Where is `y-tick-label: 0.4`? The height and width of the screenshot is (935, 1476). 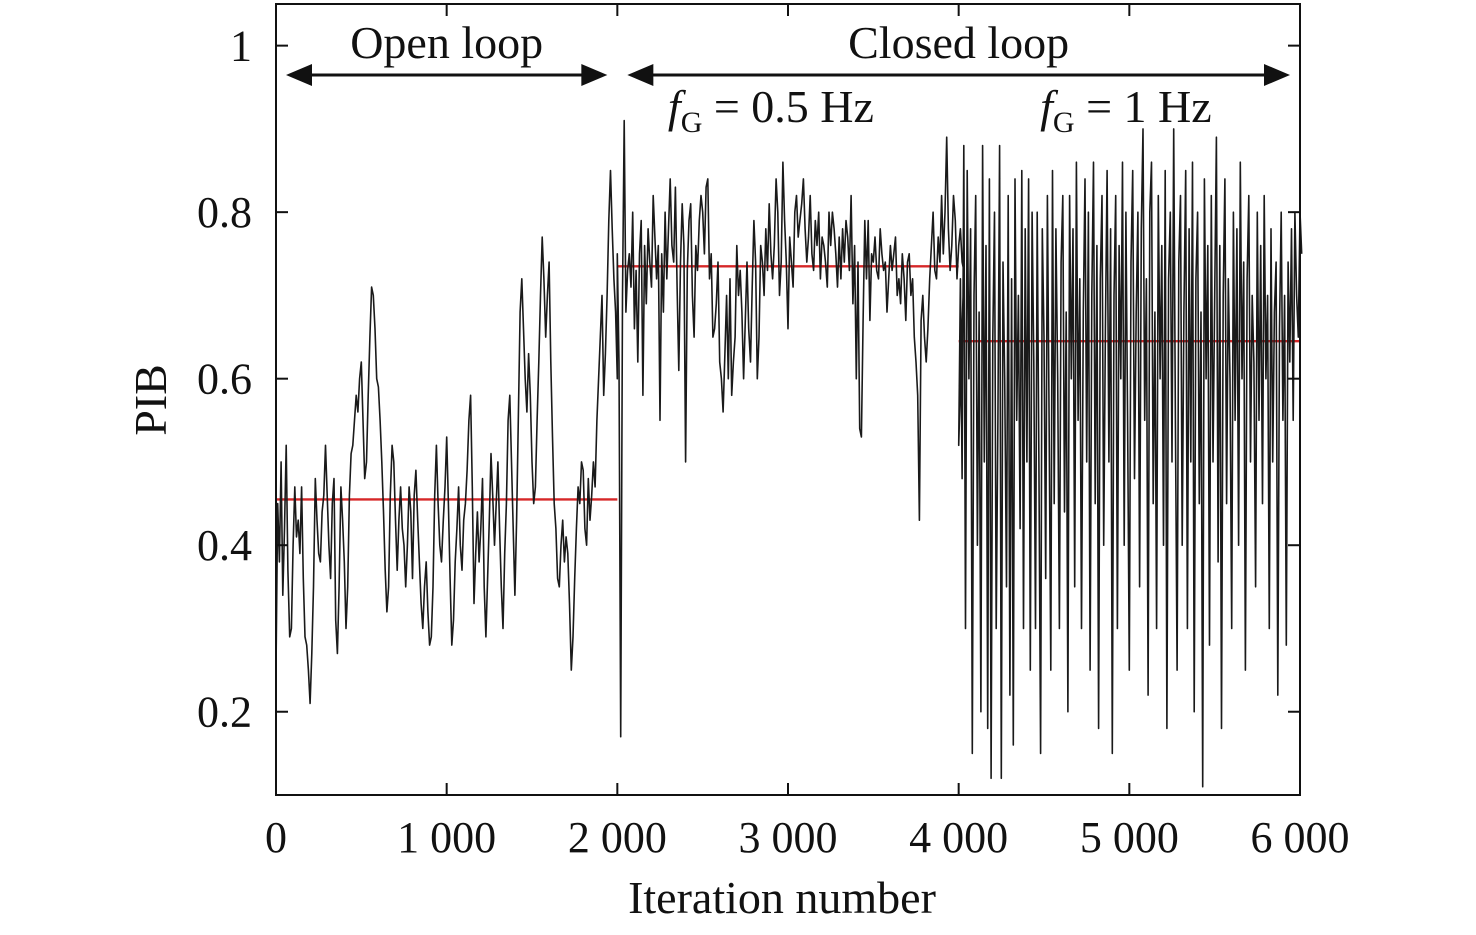
y-tick-label: 0.4 is located at coordinates (224, 545).